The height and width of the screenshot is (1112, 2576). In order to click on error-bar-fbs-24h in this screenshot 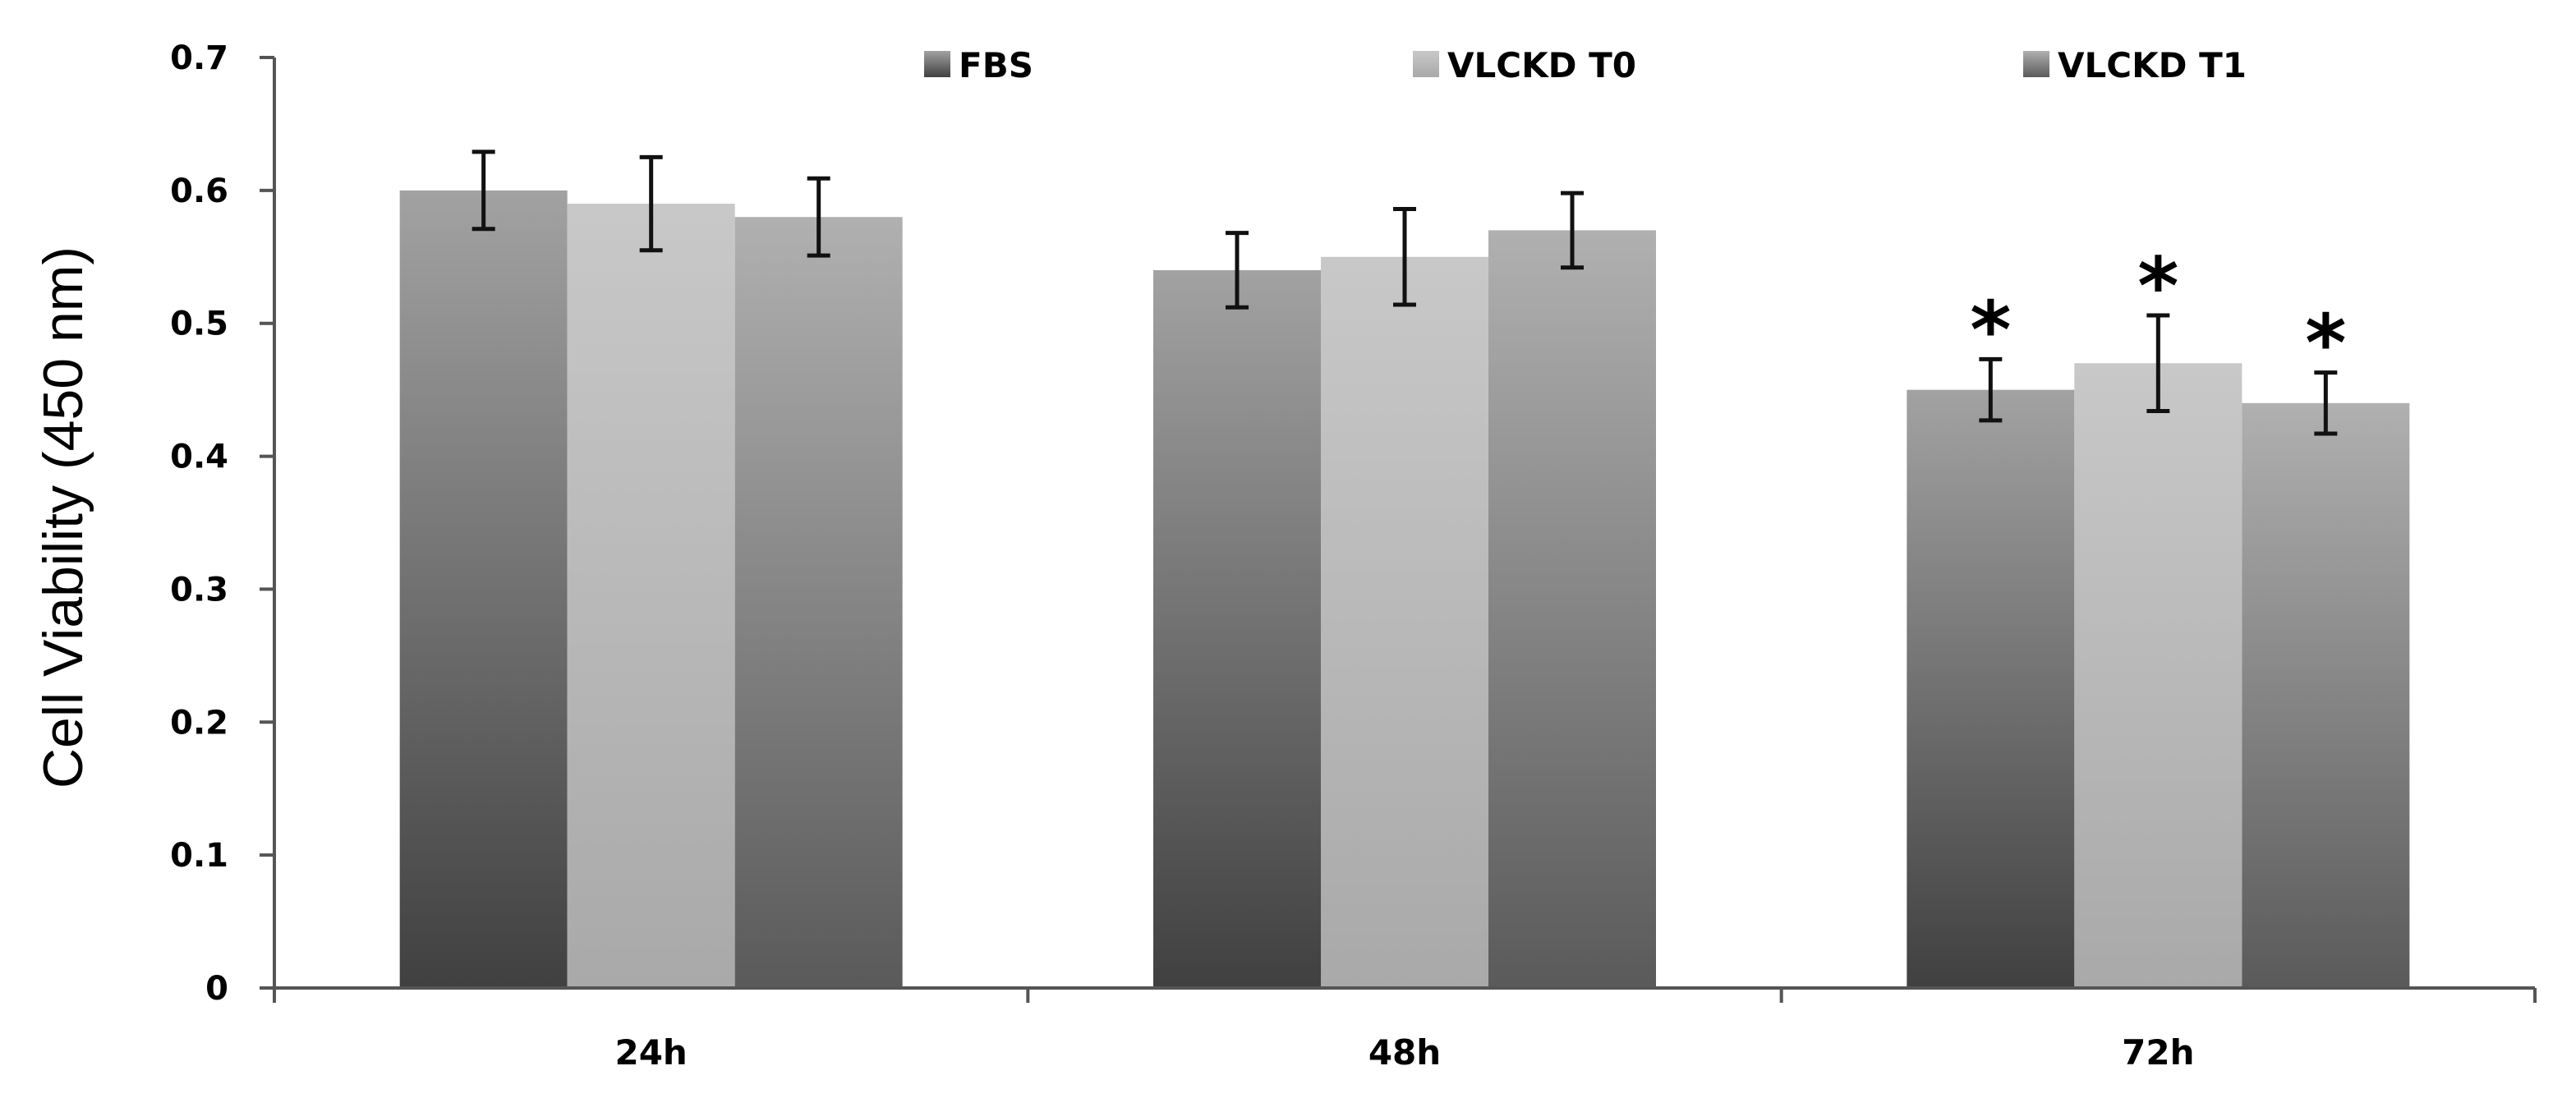, I will do `click(484, 190)`.